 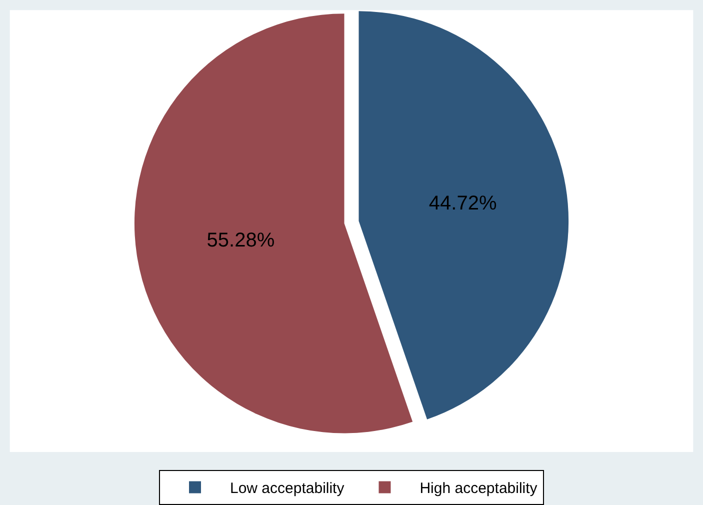 What do you see at coordinates (287, 489) in the screenshot?
I see `legend-label: Low acceptability` at bounding box center [287, 489].